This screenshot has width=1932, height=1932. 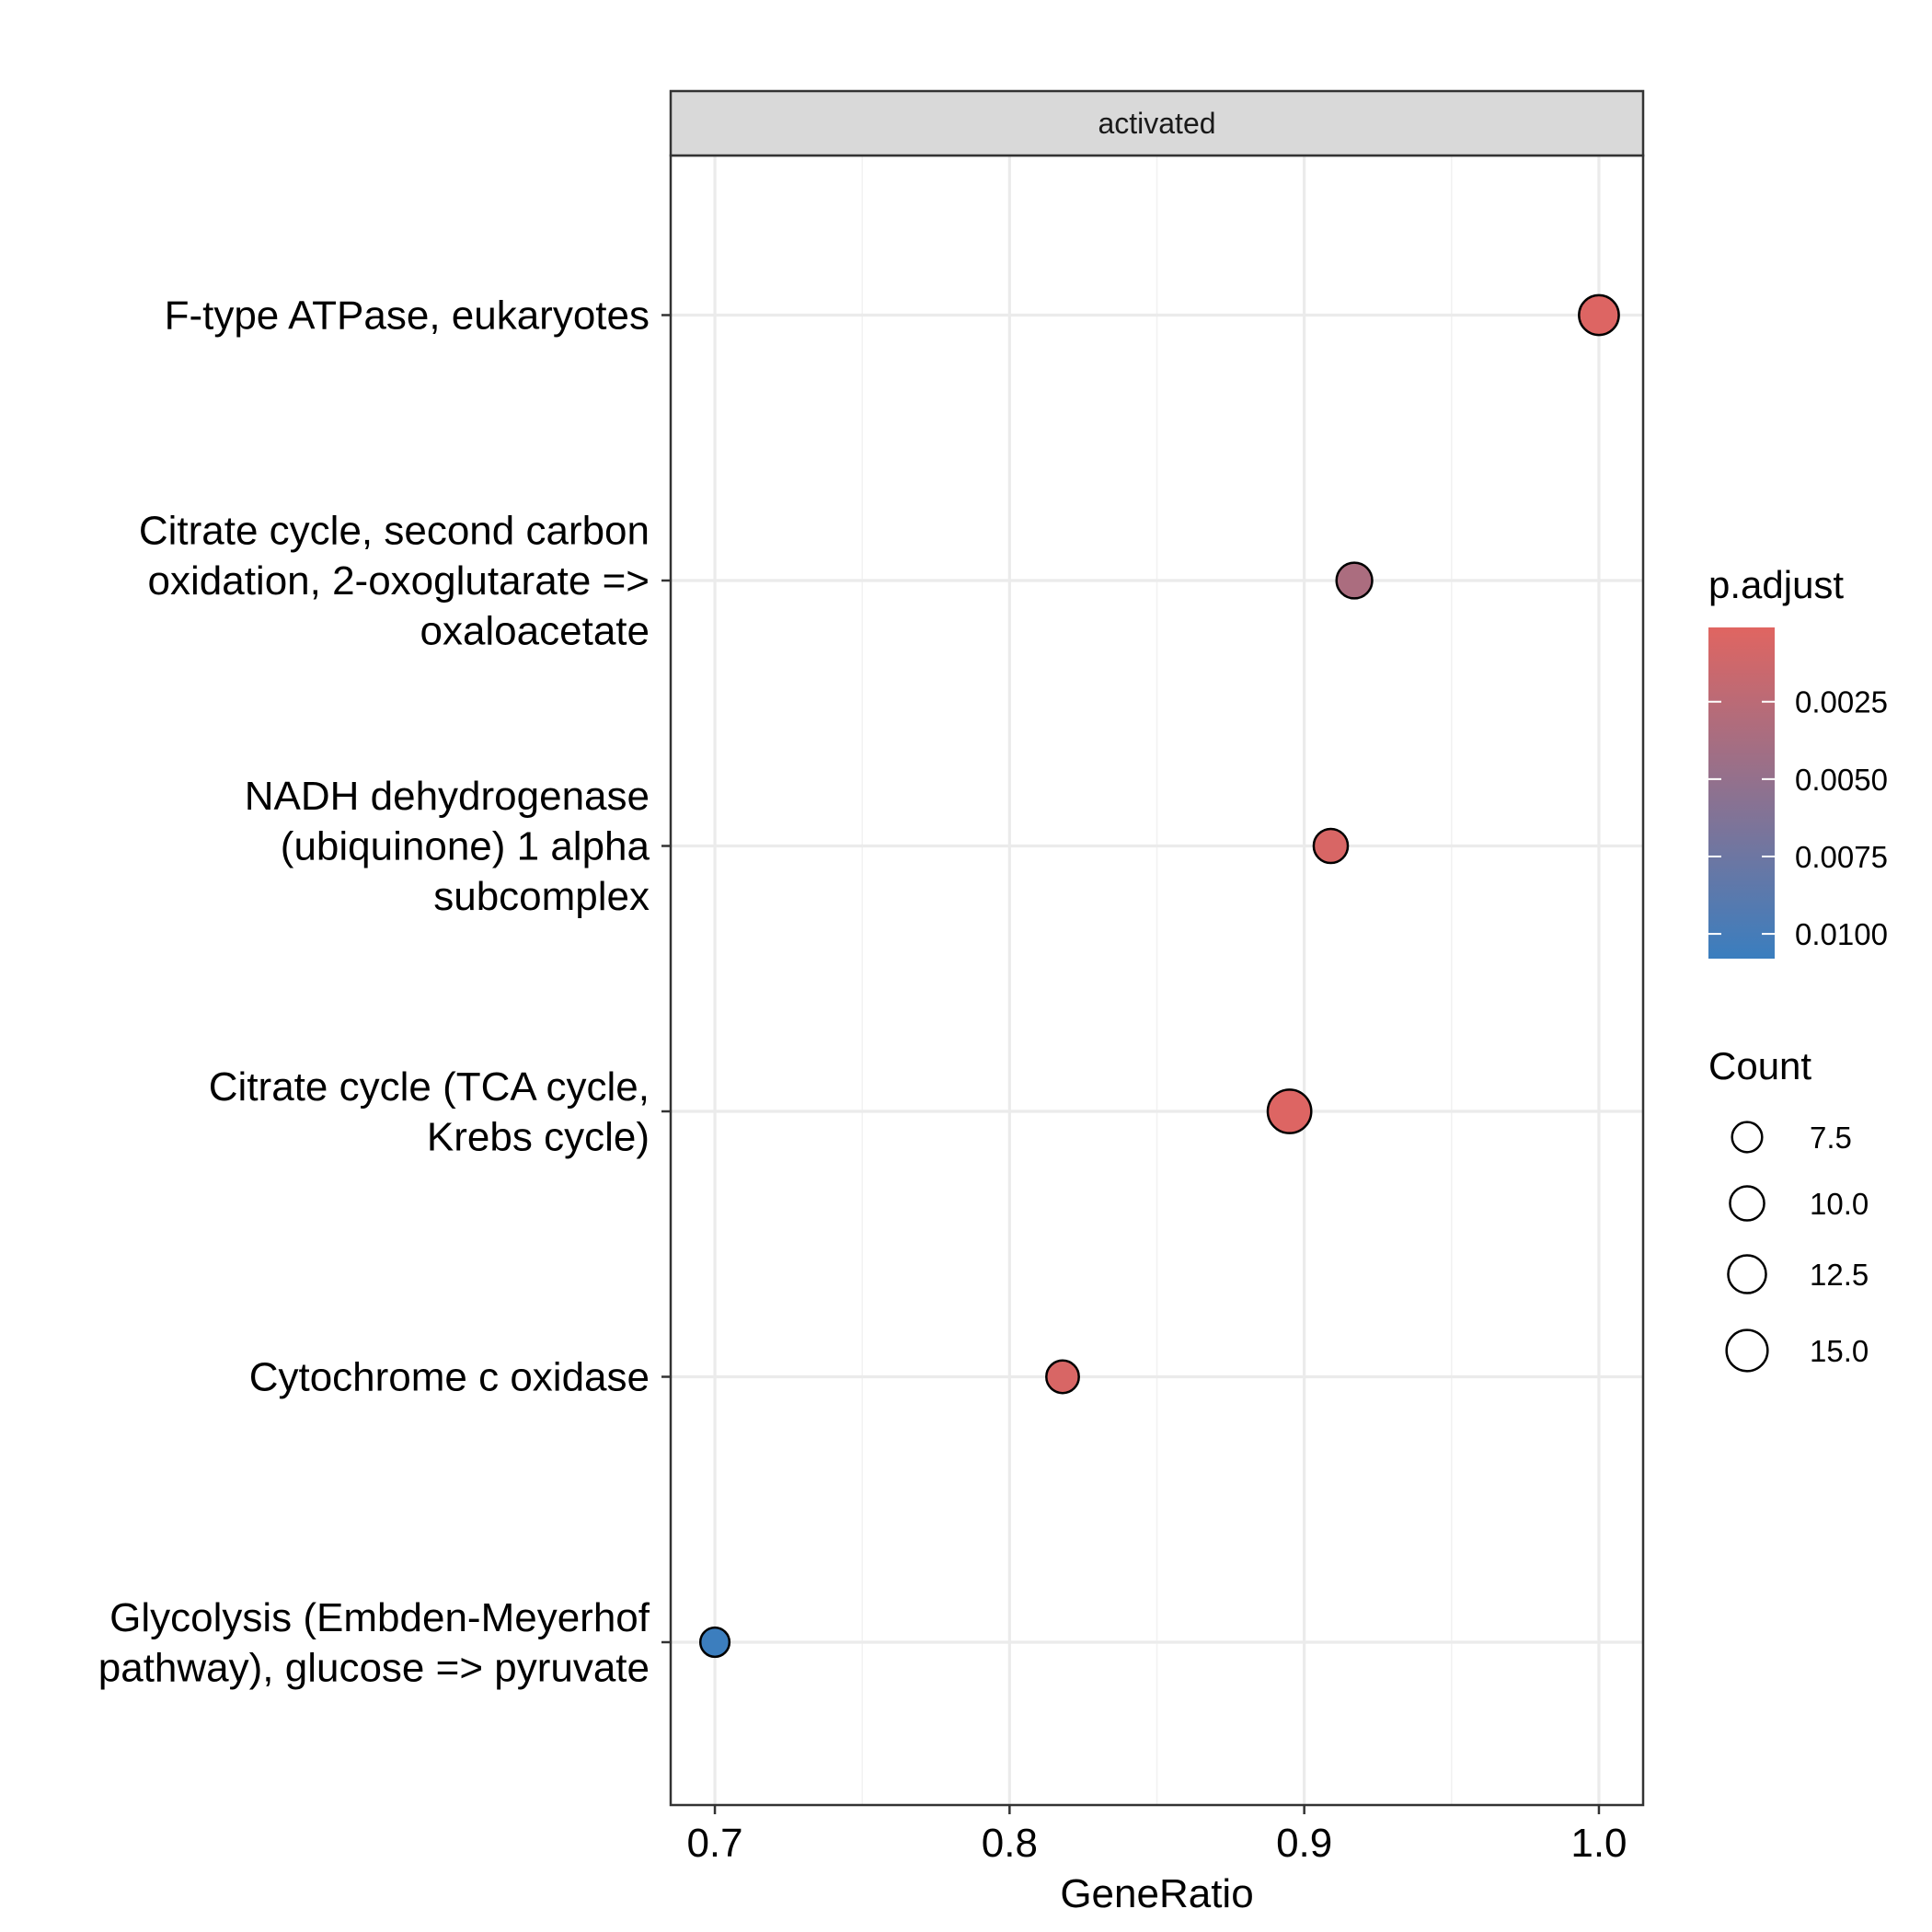 I want to click on facet-strip-label: activated, so click(x=1156, y=123).